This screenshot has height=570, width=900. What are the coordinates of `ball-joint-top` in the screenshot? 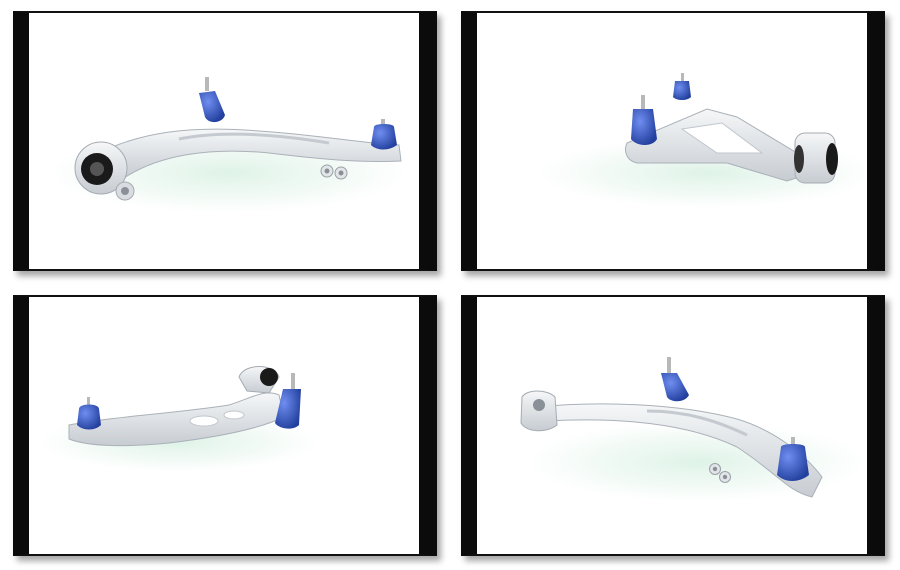 It's located at (682, 86).